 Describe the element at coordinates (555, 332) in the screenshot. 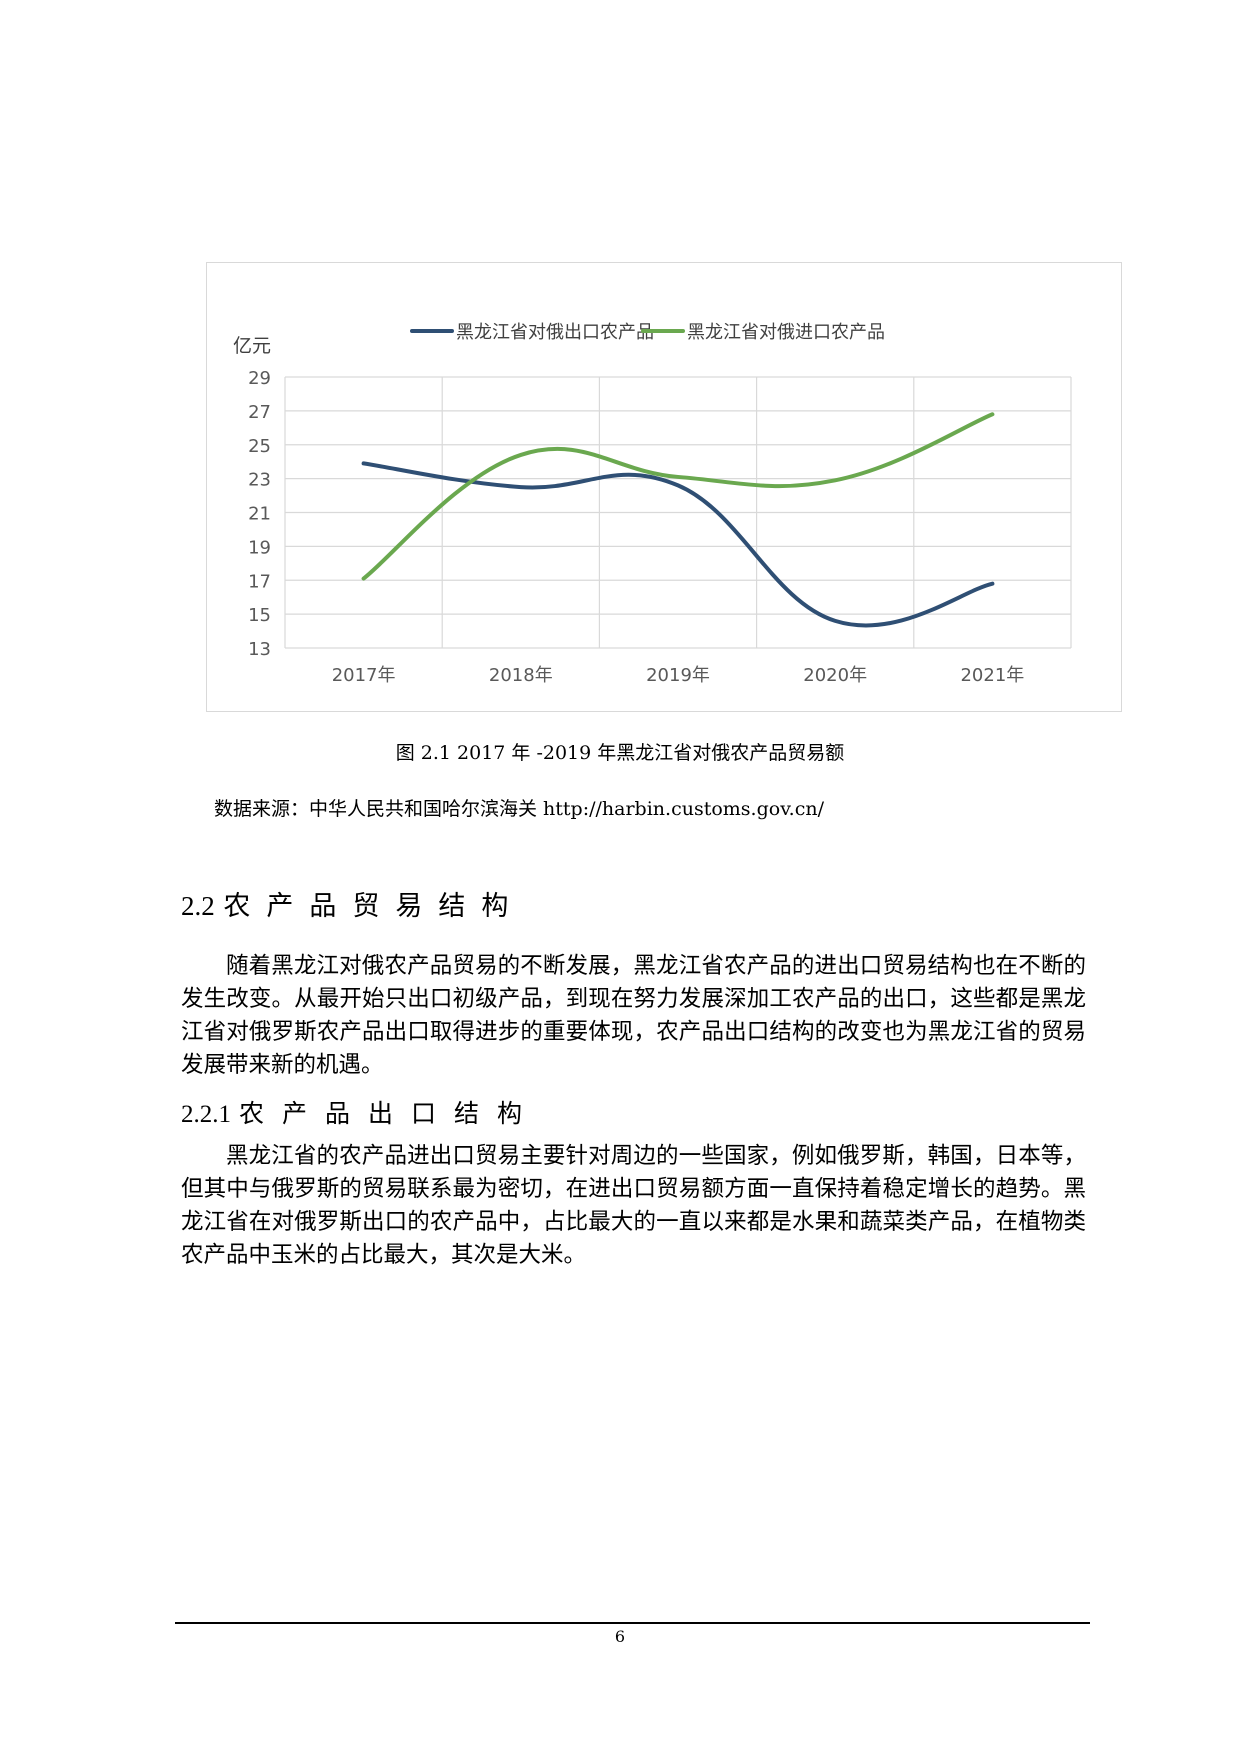

I see `legend-label-1: 黑龙江省对俄出口农产品` at that location.